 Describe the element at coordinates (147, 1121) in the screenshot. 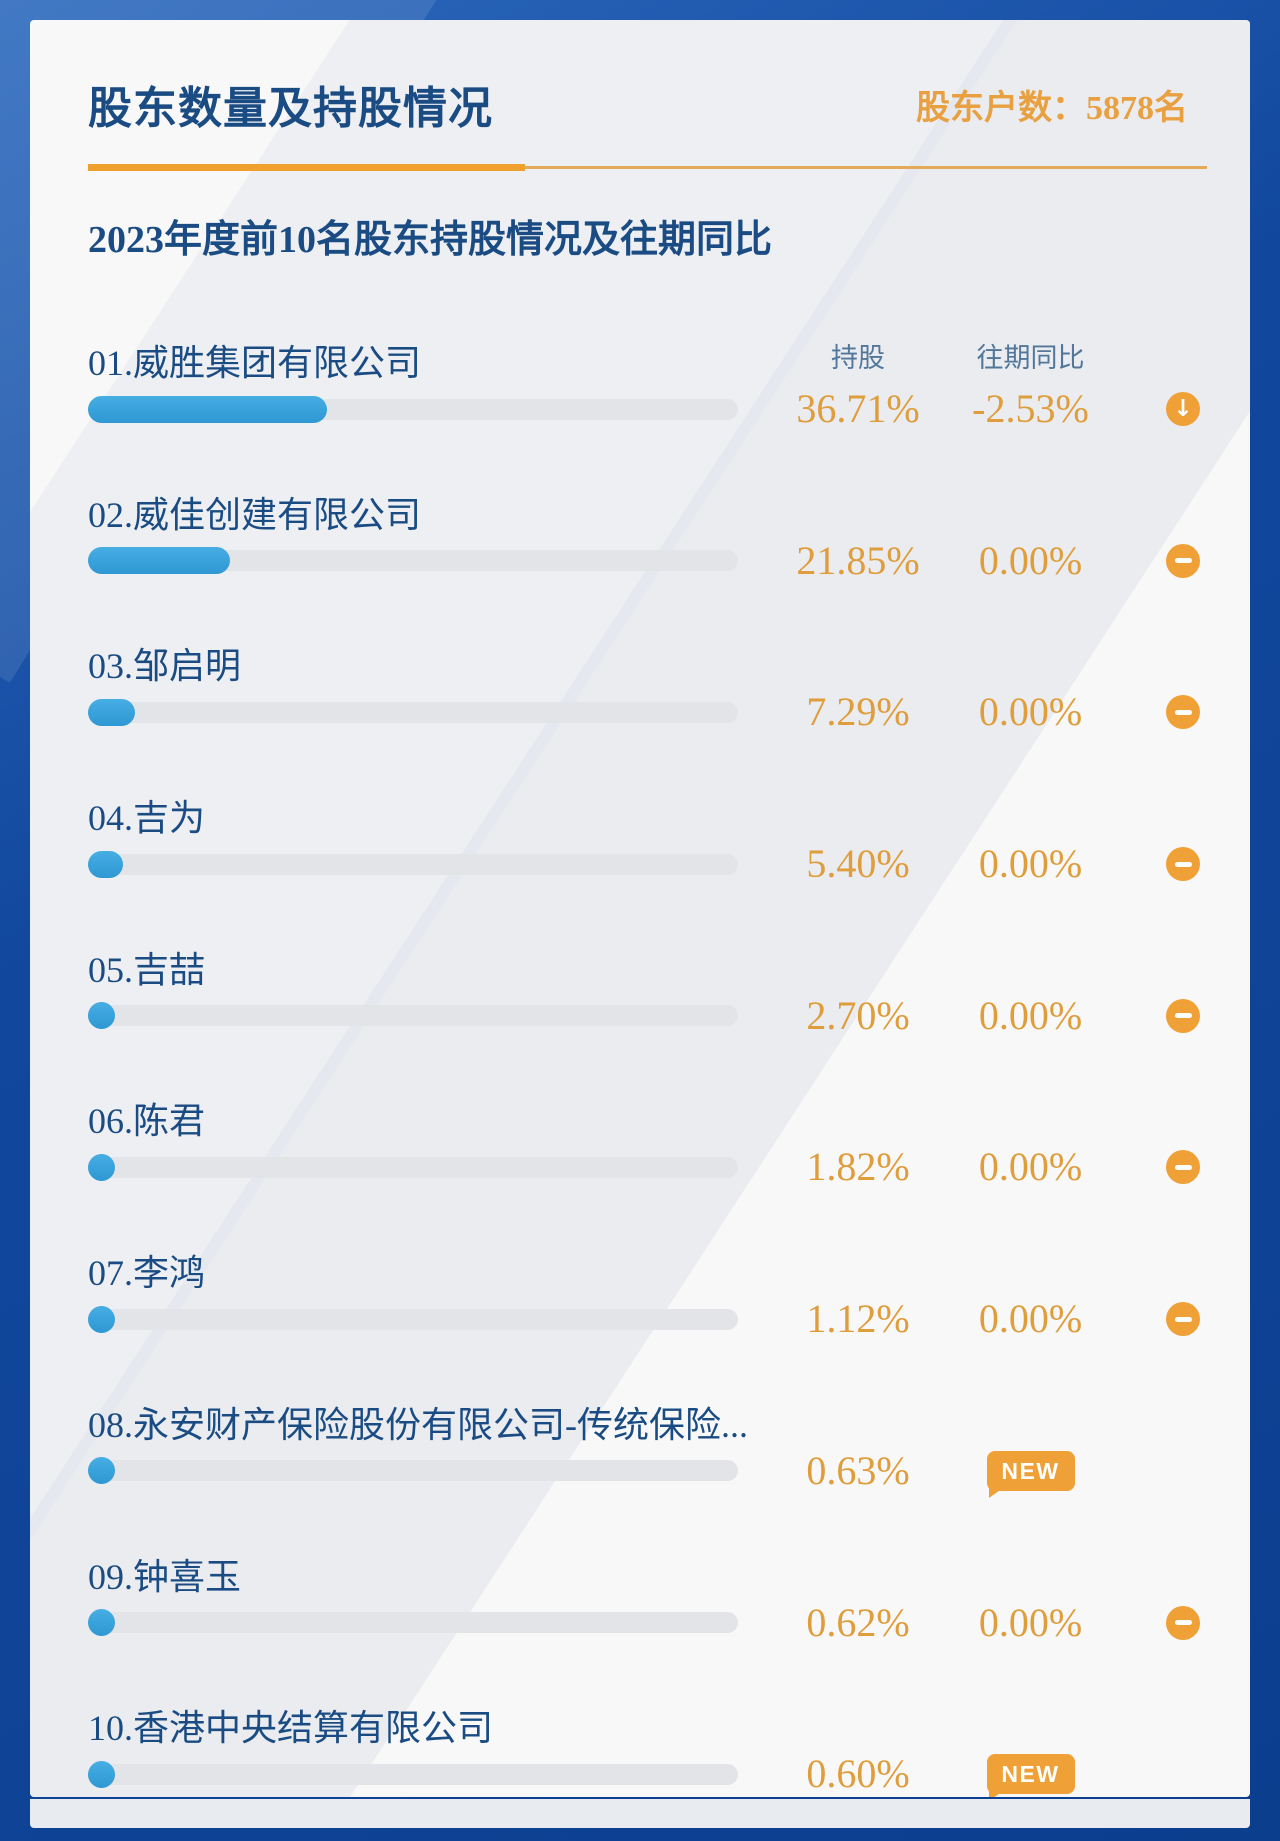

I see `shareholder-name: 06.陈君` at that location.